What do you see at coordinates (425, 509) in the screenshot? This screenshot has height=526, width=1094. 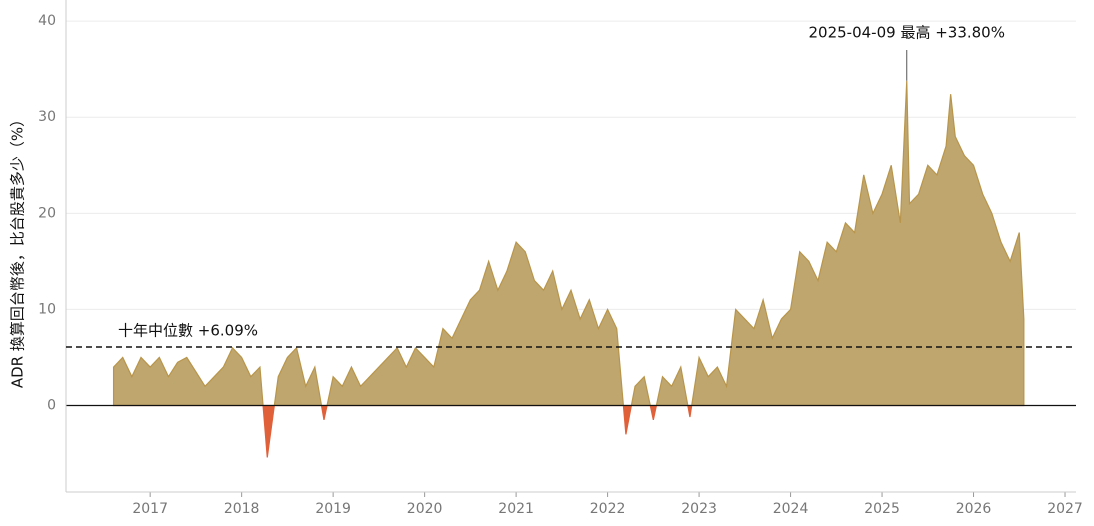 I see `x-tick-label: 2020` at bounding box center [425, 509].